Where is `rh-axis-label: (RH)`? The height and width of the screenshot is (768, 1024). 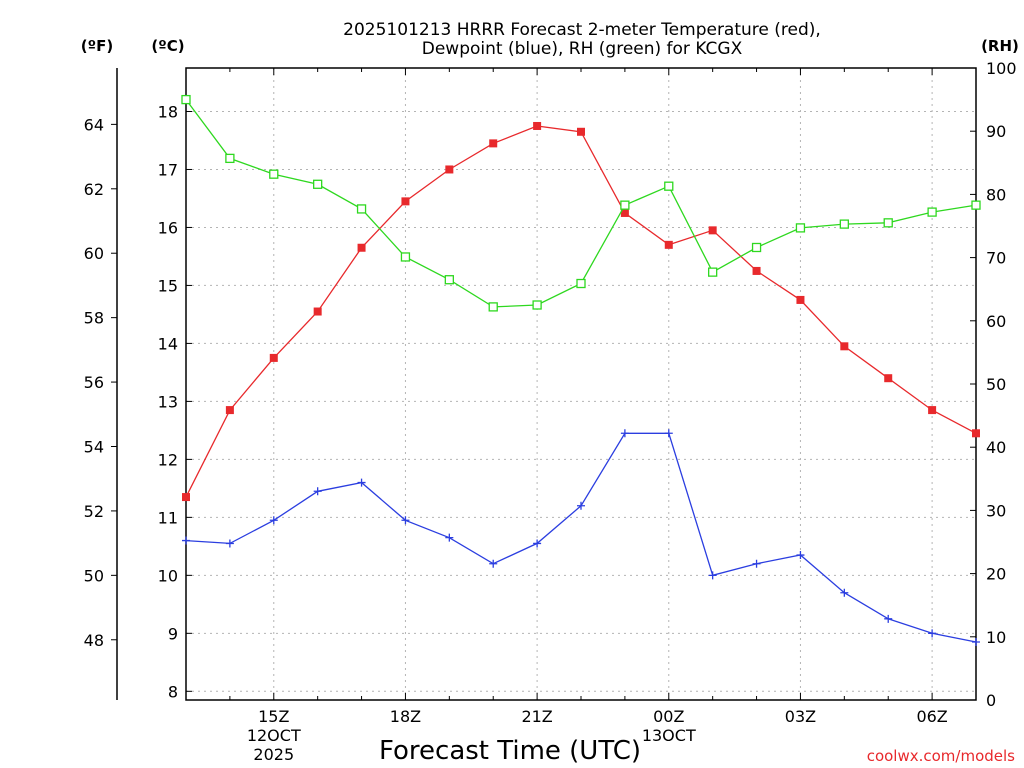 rh-axis-label: (RH) is located at coordinates (1000, 46).